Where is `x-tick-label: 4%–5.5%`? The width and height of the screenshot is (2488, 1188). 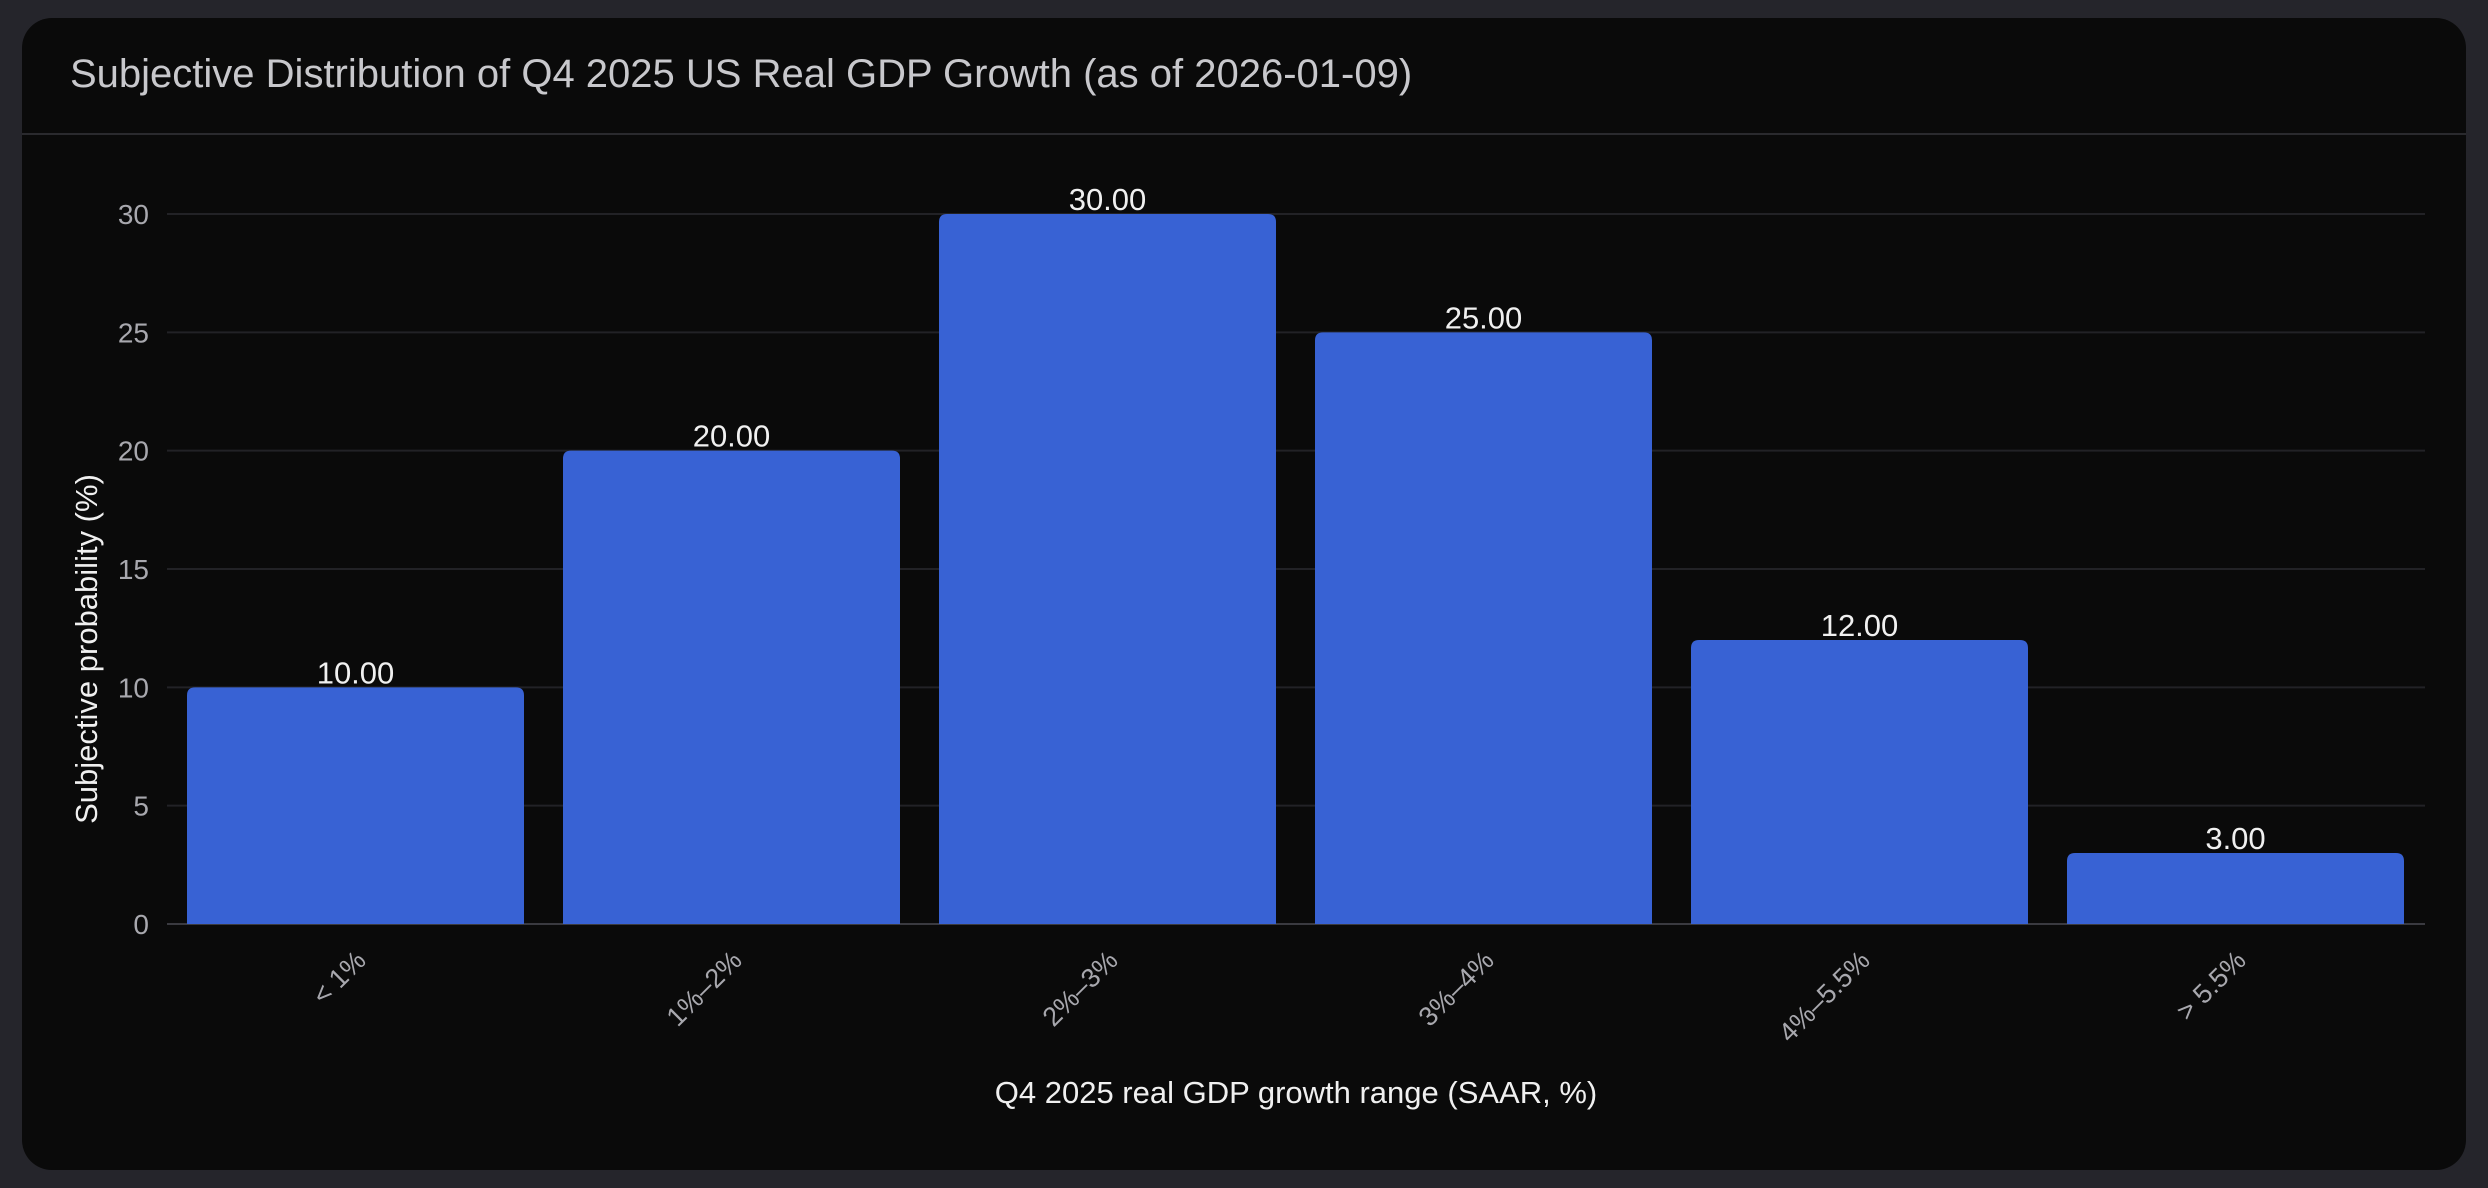
x-tick-label: 4%–5.5% is located at coordinates (1824, 996).